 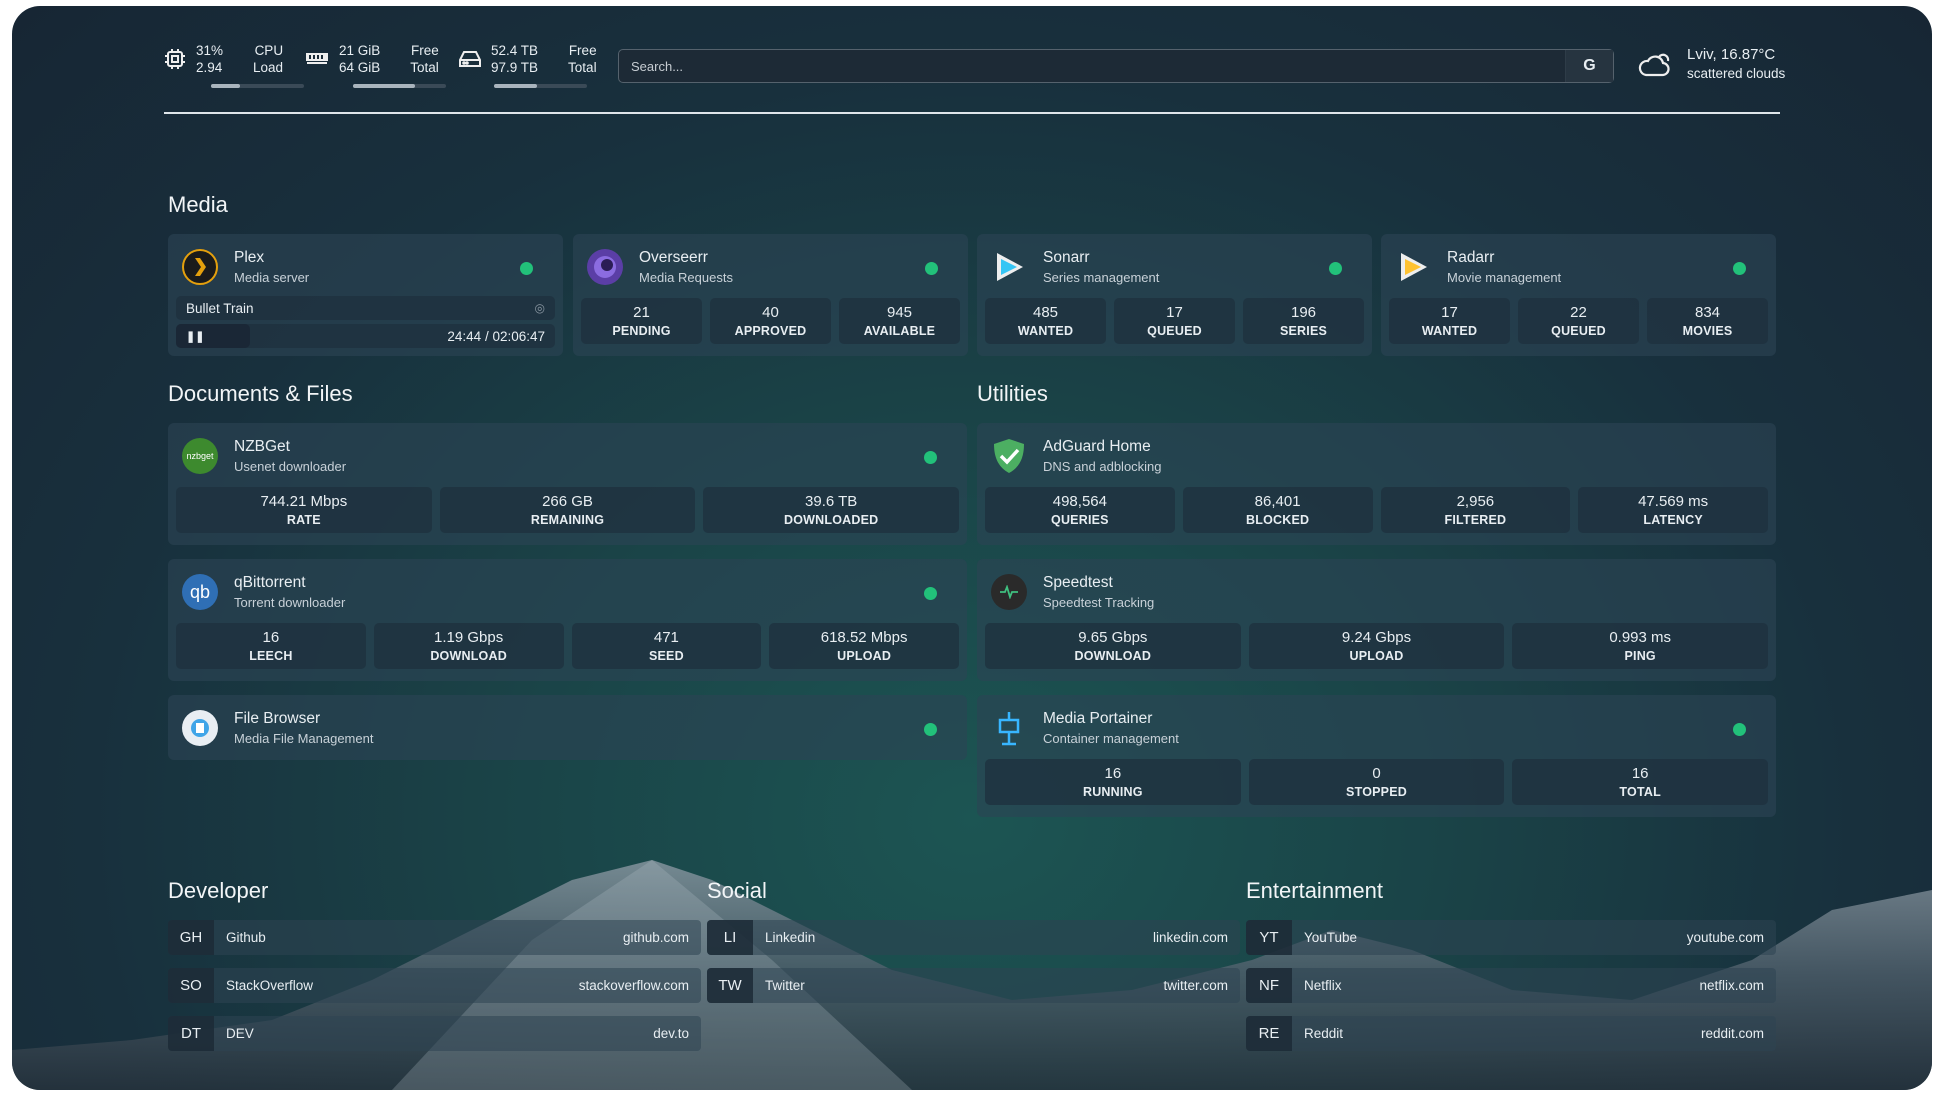 What do you see at coordinates (195, 336) in the screenshot?
I see `pause-icon: ❚❚` at bounding box center [195, 336].